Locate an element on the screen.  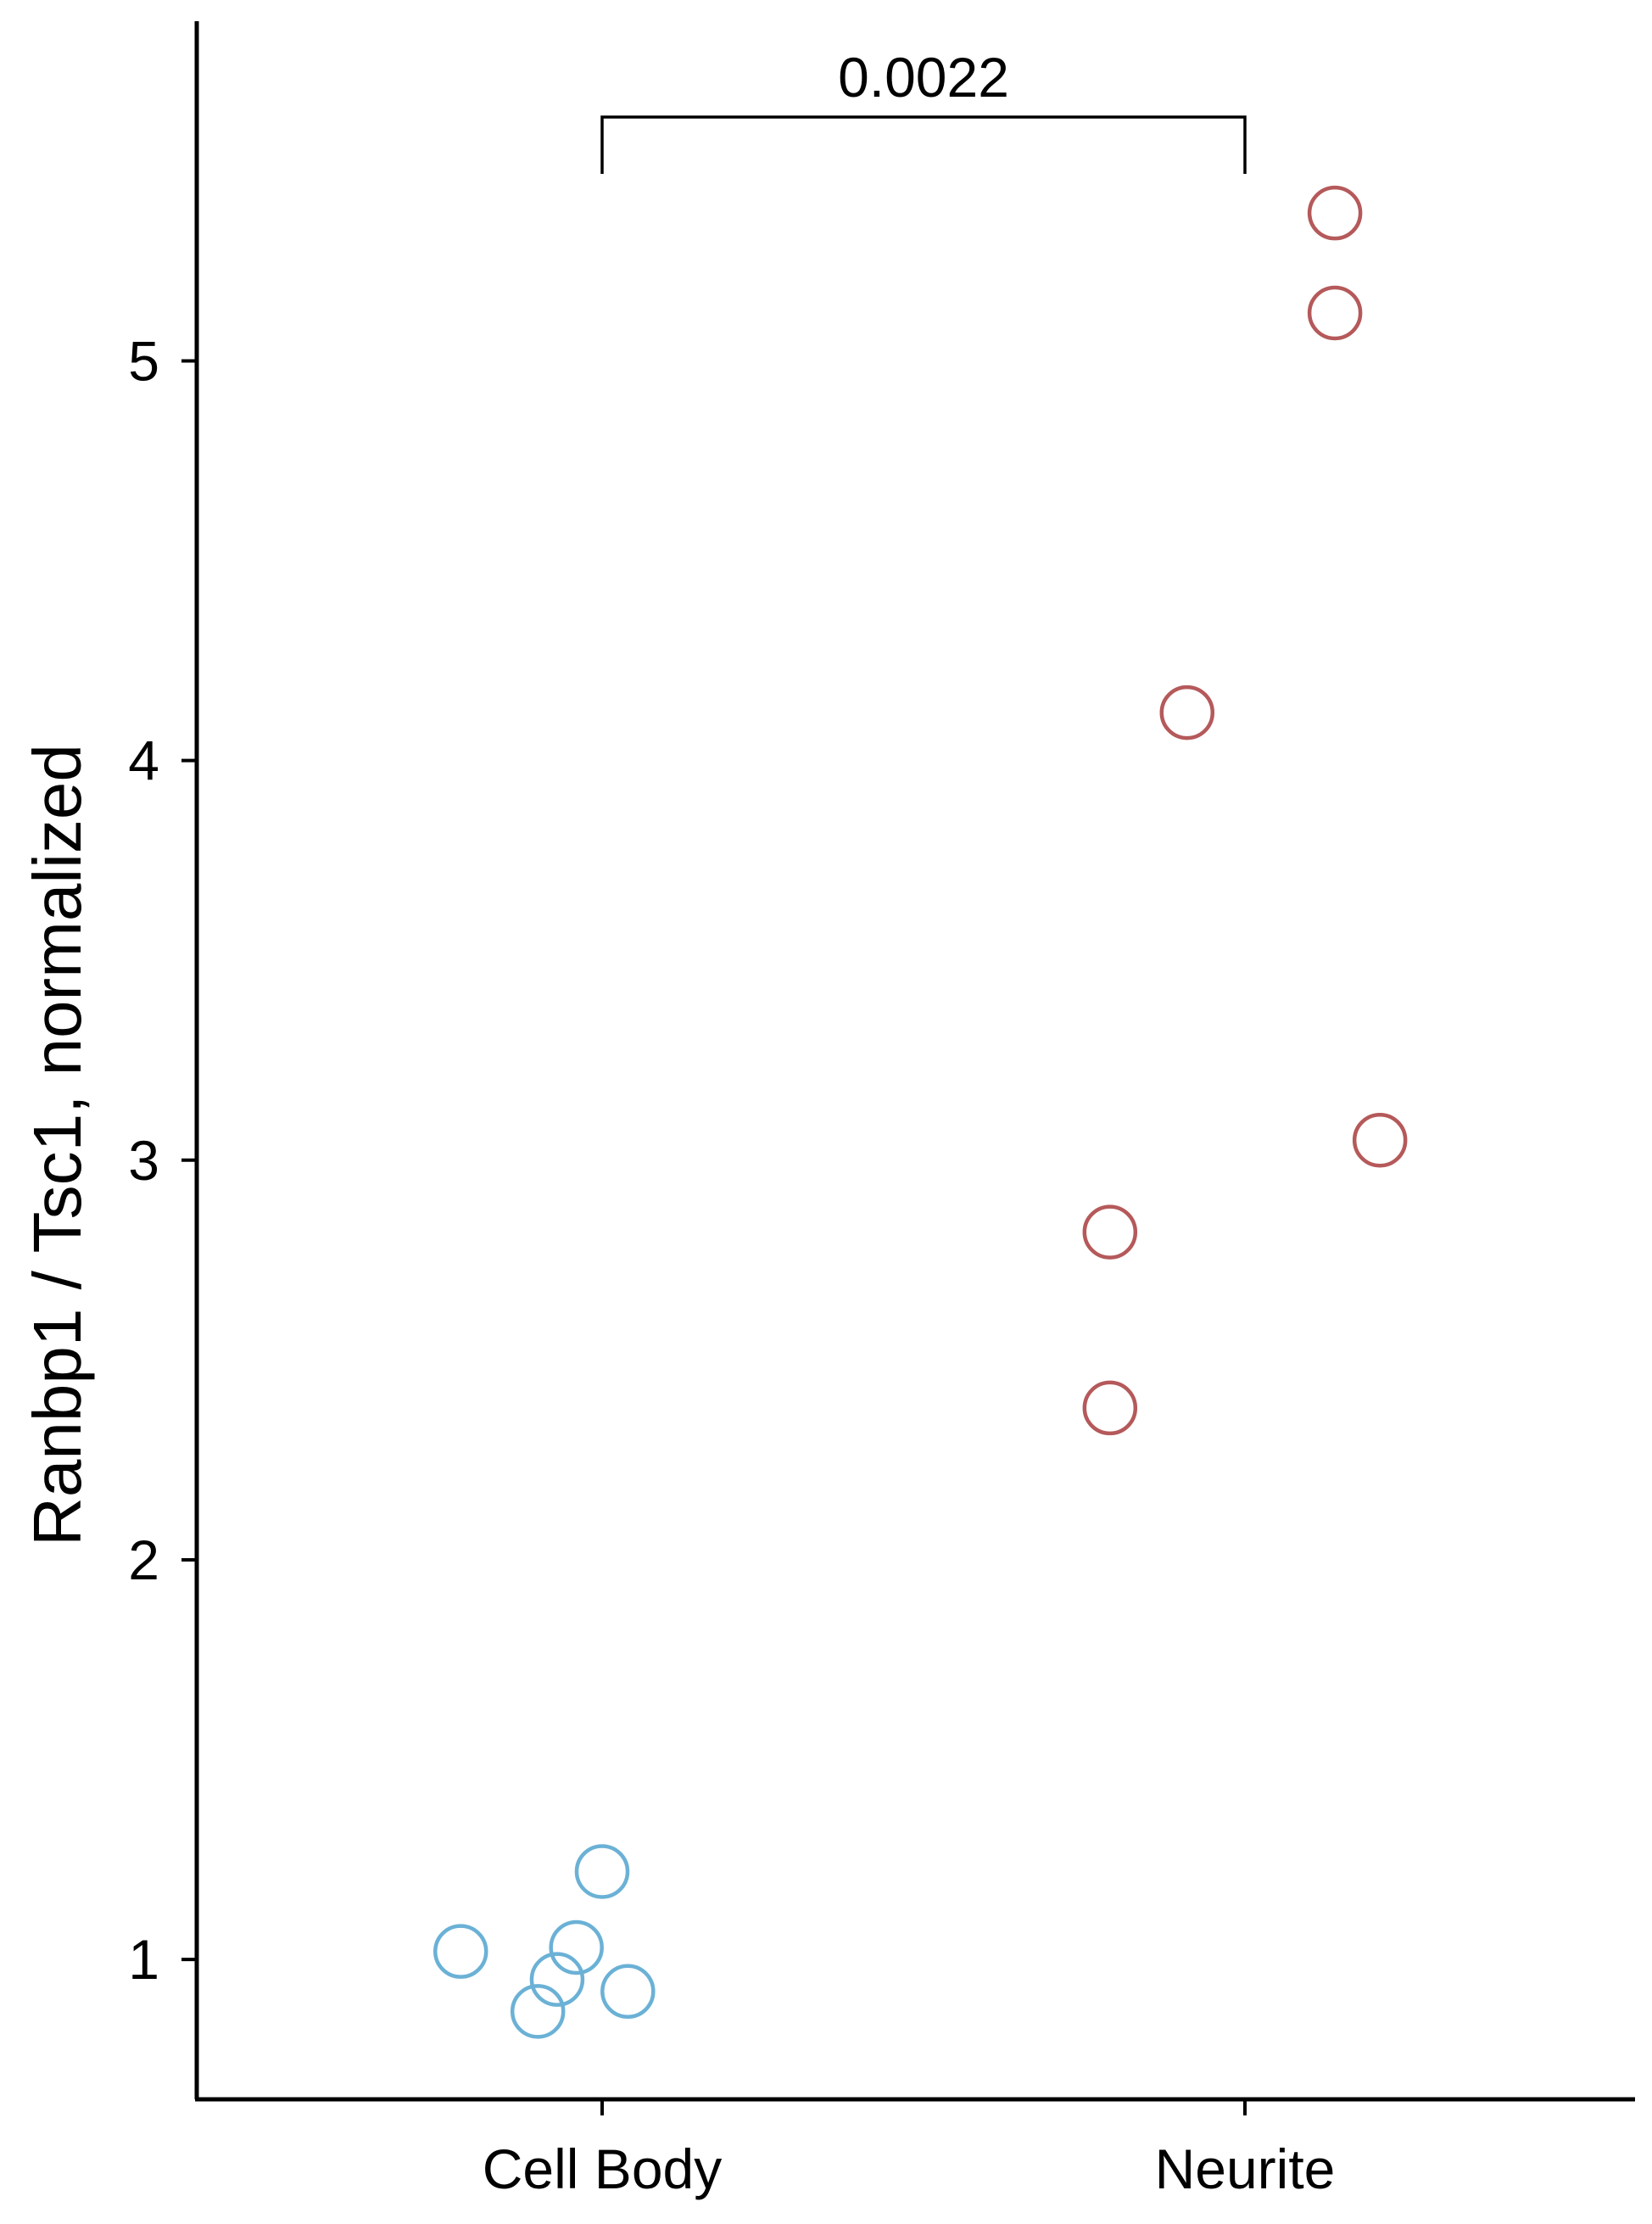
x-ticks: Cell Body Neurite is located at coordinates (909, 2150).